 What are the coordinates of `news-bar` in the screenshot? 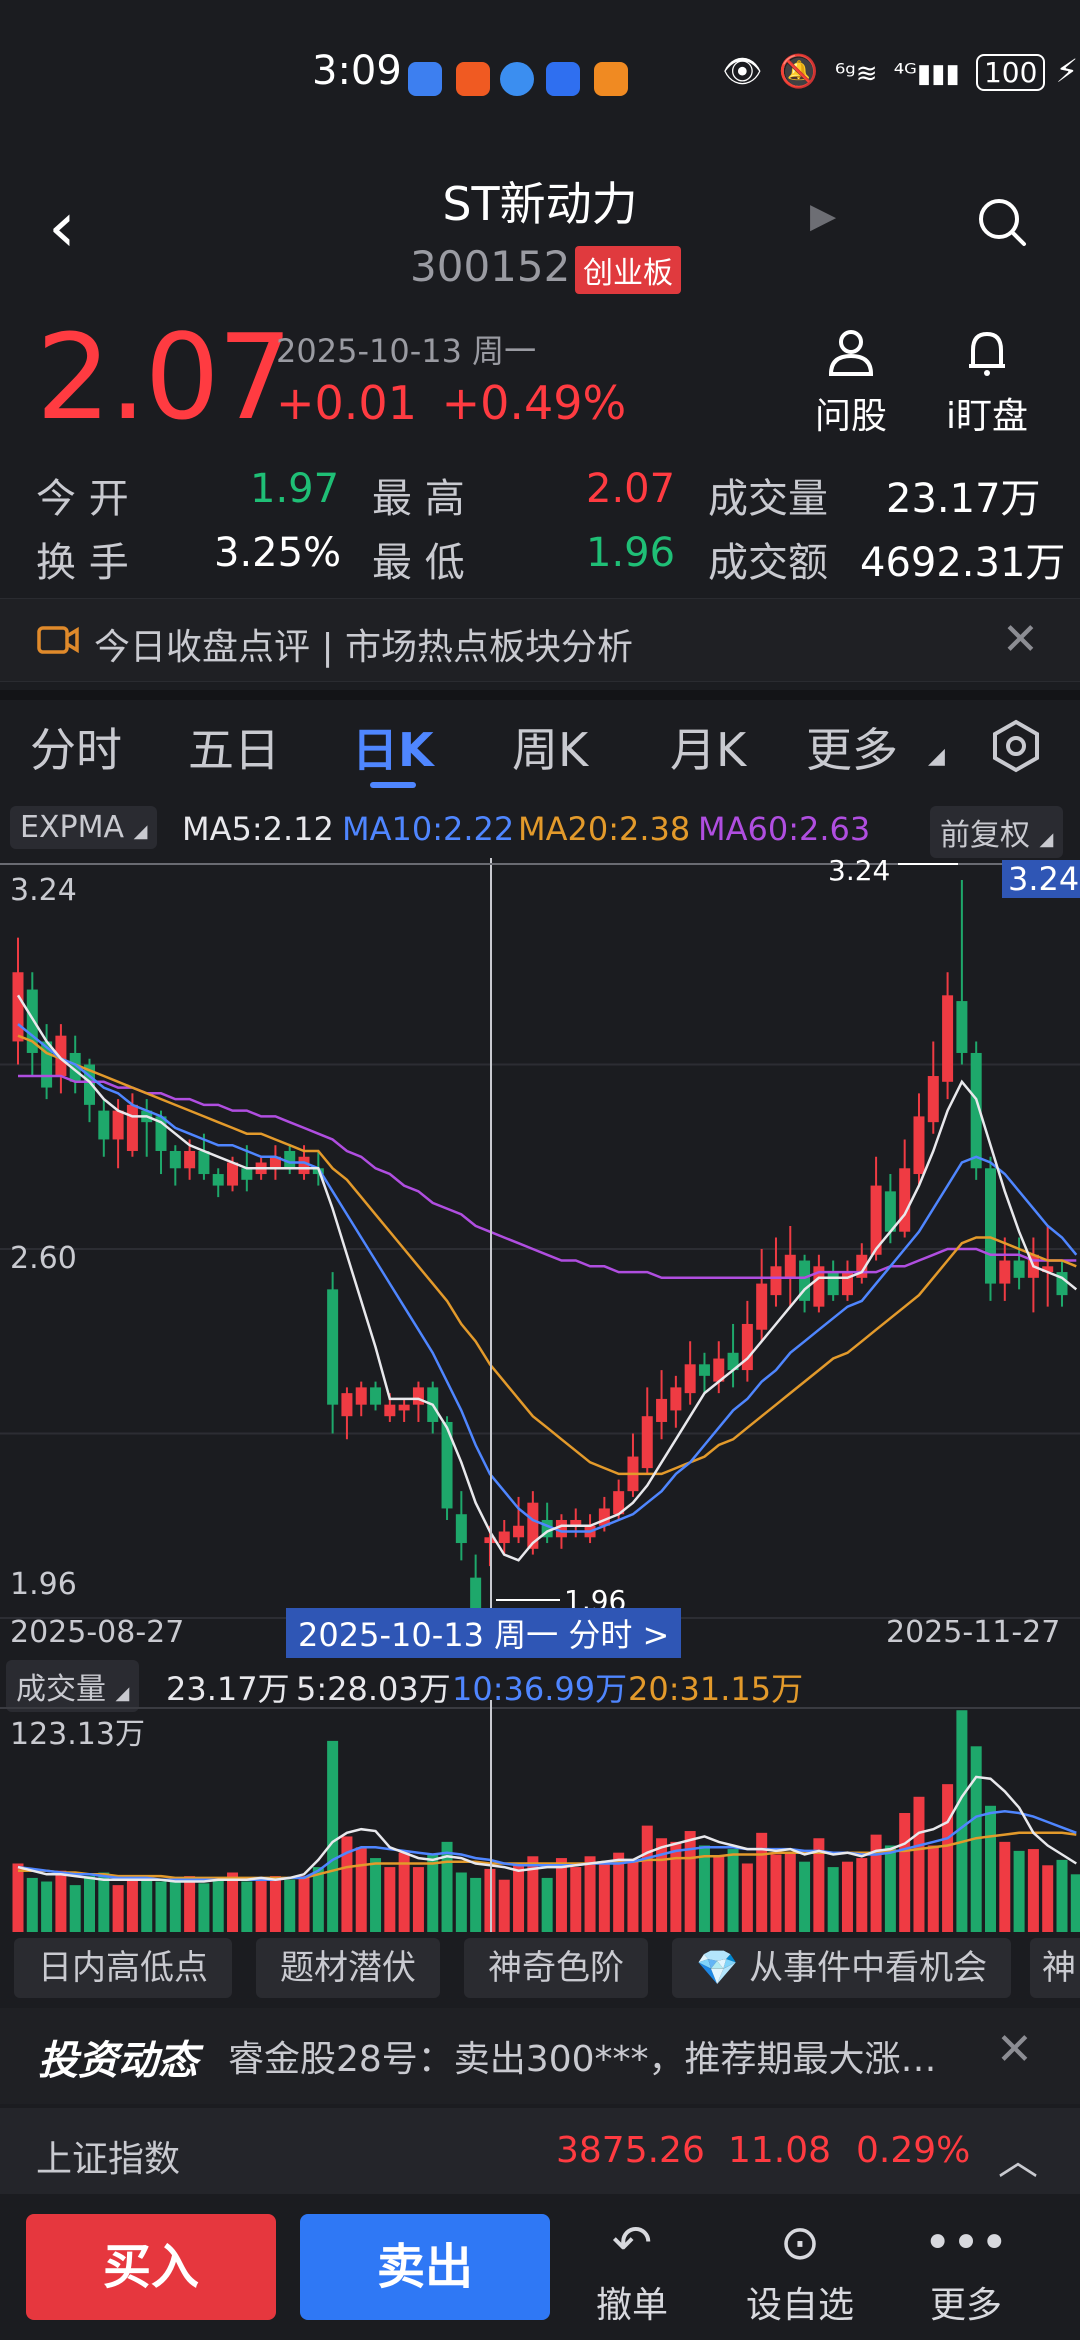 It's located at (540, 2056).